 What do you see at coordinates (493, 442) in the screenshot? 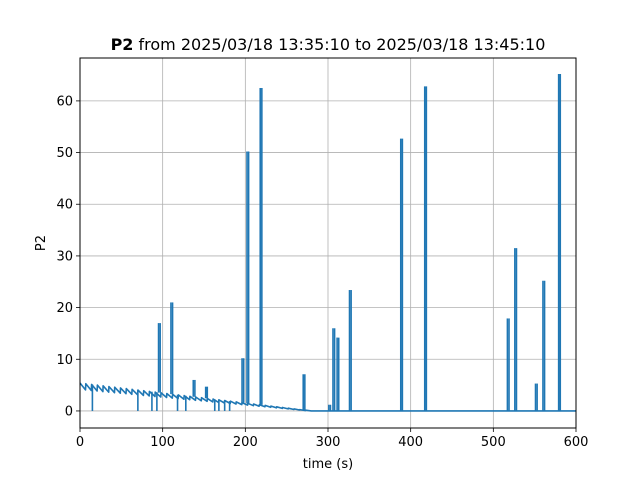
I see `x-tick-label: 500` at bounding box center [493, 442].